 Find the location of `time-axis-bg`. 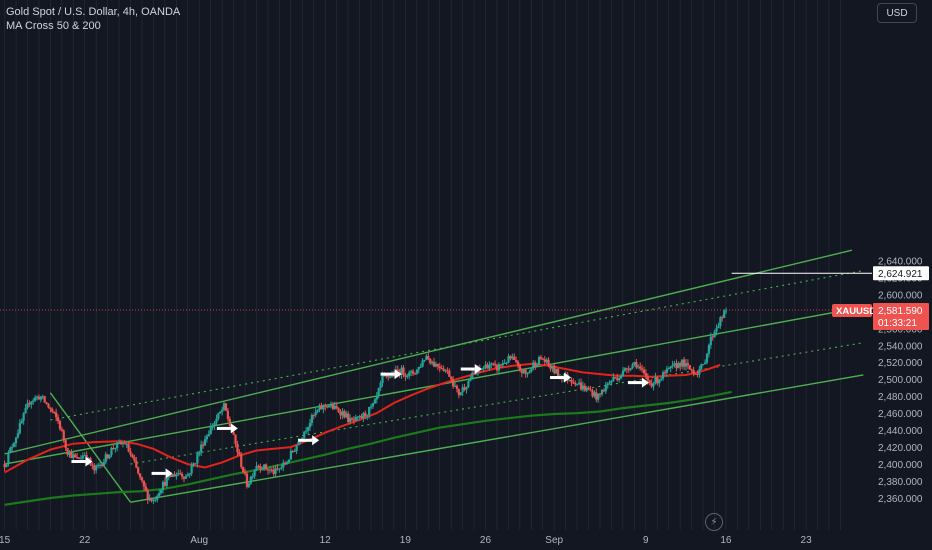

time-axis-bg is located at coordinates (436, 540).